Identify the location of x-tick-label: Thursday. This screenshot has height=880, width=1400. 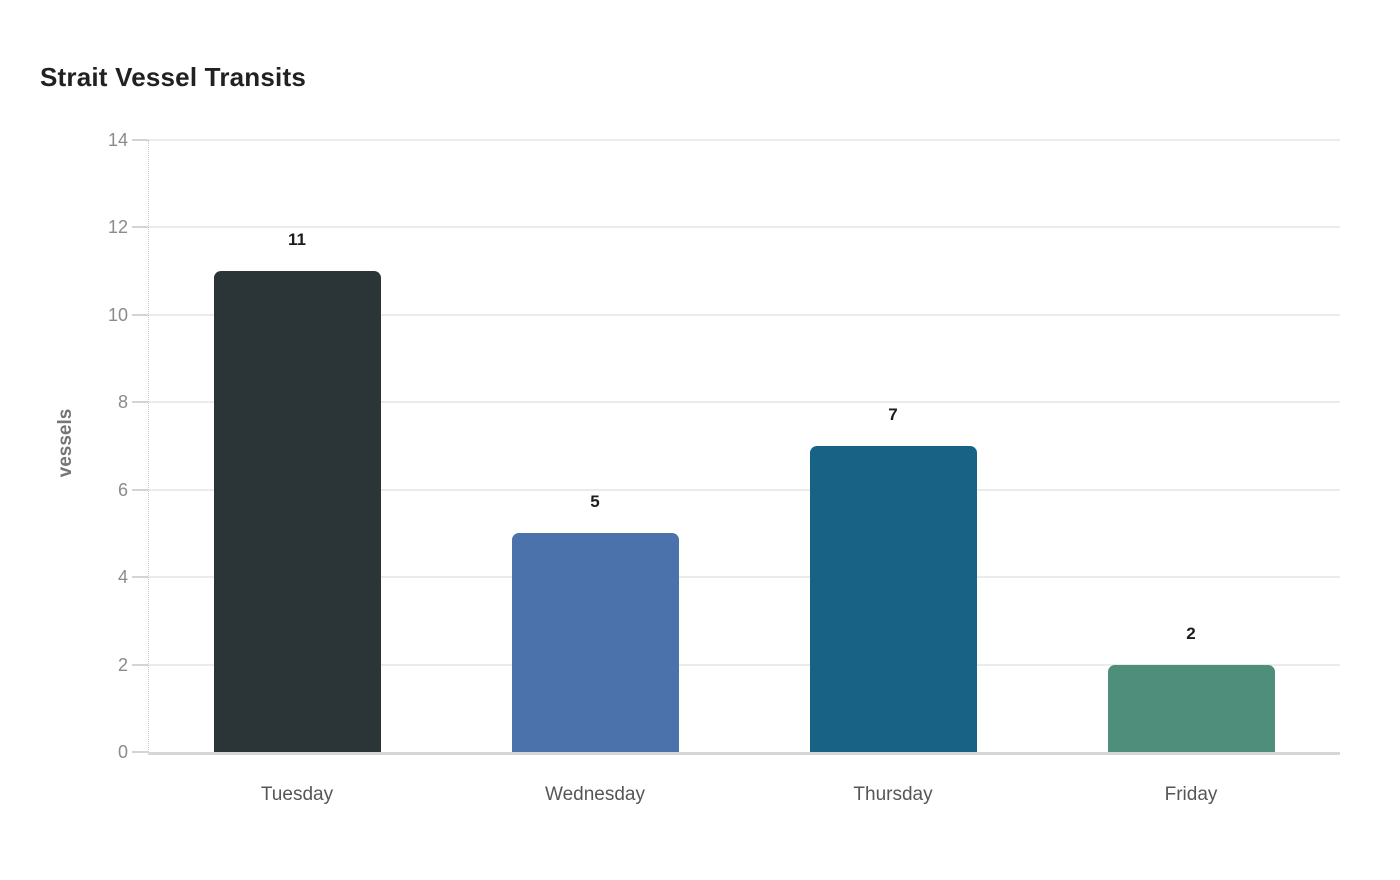
(893, 794).